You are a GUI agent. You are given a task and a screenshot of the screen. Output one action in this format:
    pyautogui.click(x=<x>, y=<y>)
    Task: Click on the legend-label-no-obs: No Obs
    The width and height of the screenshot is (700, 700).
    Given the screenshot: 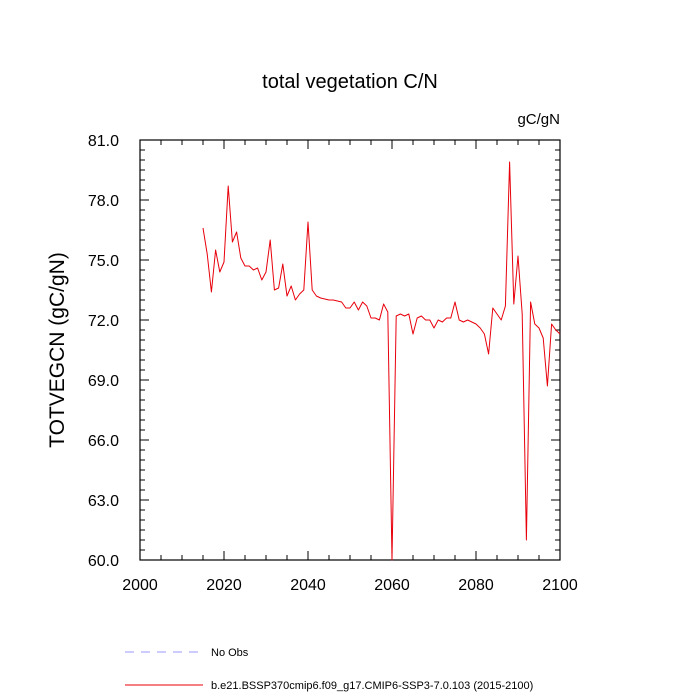 What is the action you would take?
    pyautogui.click(x=230, y=653)
    